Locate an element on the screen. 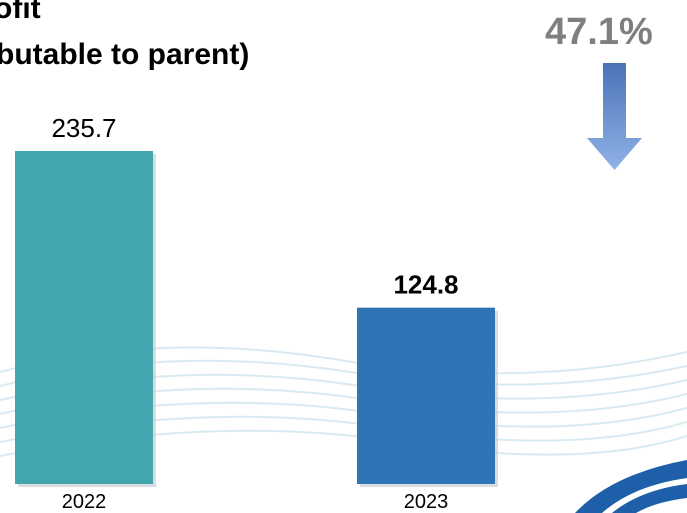  category-label-2023: 2023 is located at coordinates (426, 502).